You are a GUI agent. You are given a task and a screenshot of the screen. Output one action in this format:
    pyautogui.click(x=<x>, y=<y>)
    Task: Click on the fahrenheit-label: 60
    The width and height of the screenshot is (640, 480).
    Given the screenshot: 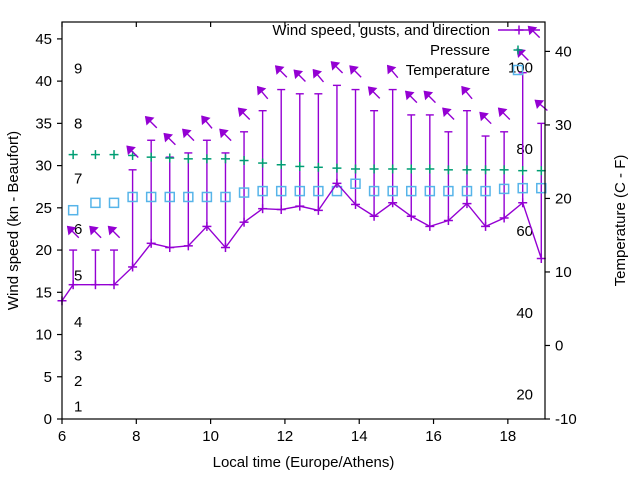 What is the action you would take?
    pyautogui.click(x=524, y=231)
    